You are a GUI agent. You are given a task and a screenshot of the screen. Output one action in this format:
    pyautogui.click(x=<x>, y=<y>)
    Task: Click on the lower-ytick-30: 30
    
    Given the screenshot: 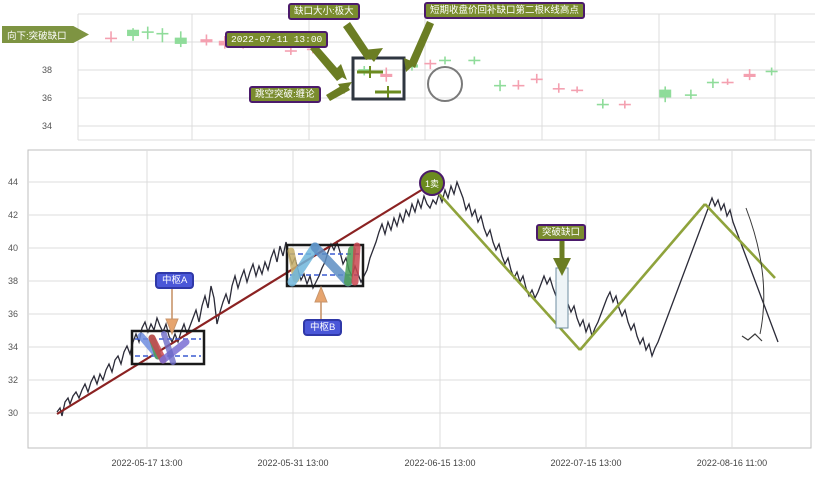 What is the action you would take?
    pyautogui.click(x=13, y=413)
    